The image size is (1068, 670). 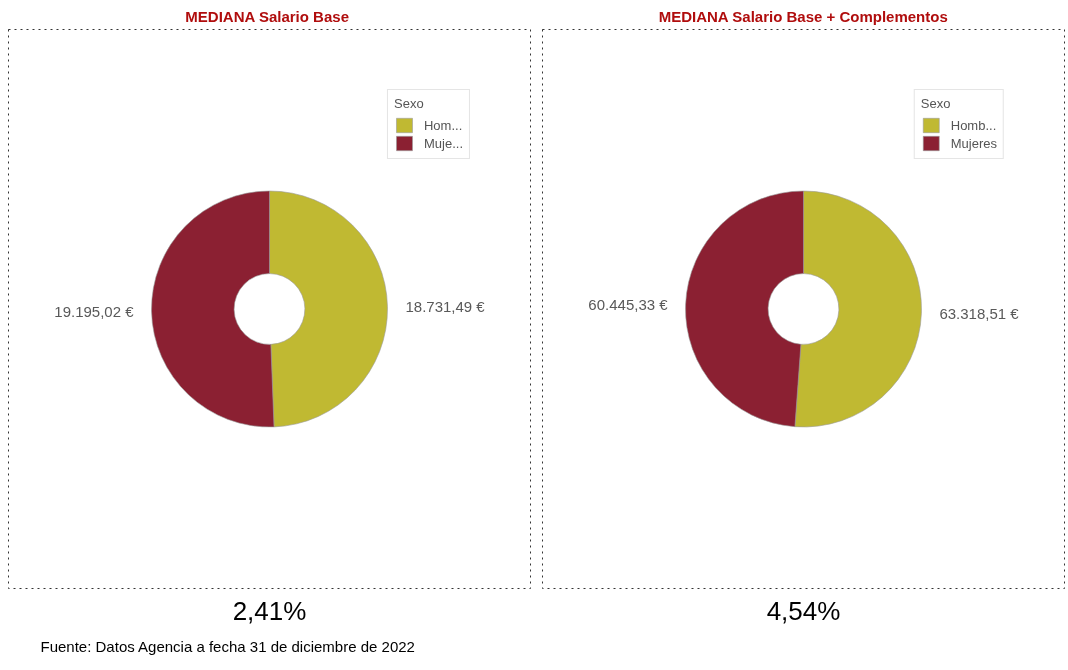 I want to click on legend-label: Mujeres, so click(x=973, y=143).